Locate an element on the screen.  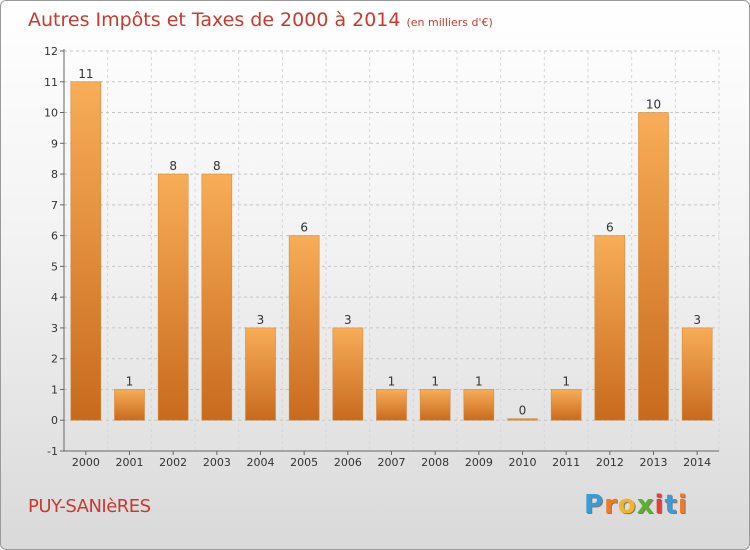
logo-letter: P is located at coordinates (594, 505).